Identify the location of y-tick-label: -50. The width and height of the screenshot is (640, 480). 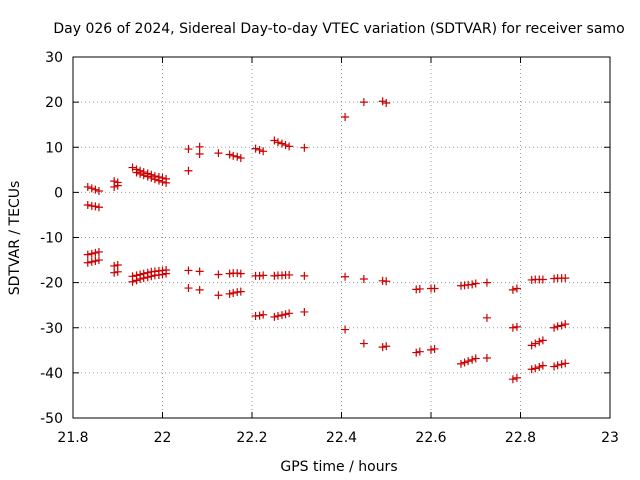
(51, 419).